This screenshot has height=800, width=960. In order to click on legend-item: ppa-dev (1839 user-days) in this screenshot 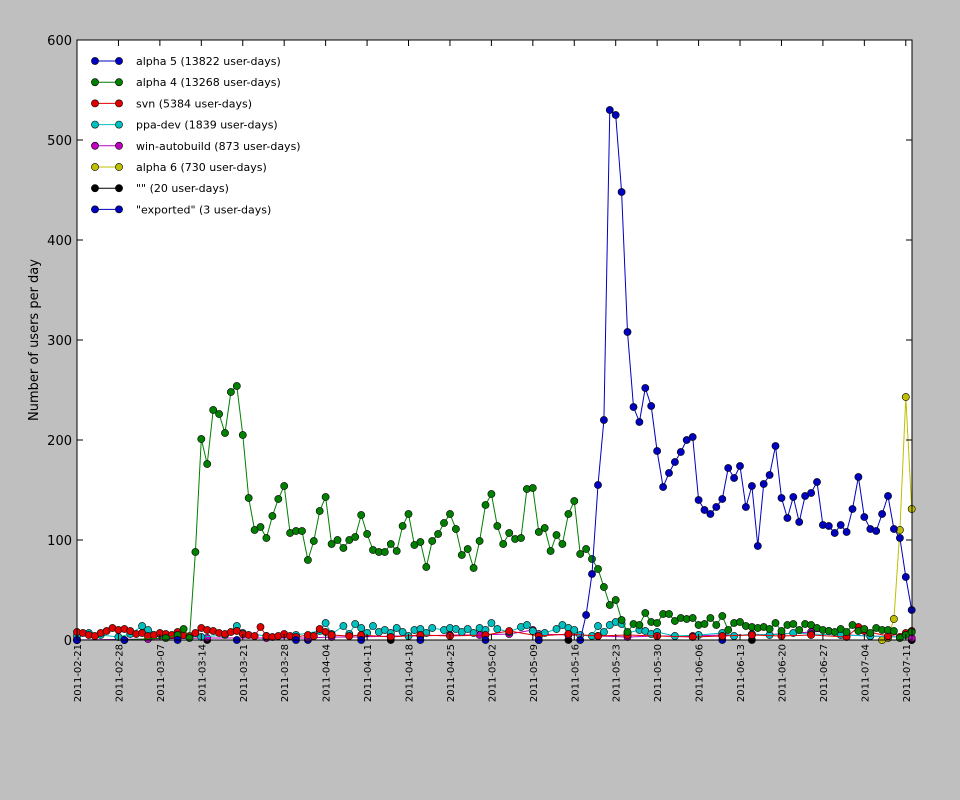, I will do `click(184, 125)`.